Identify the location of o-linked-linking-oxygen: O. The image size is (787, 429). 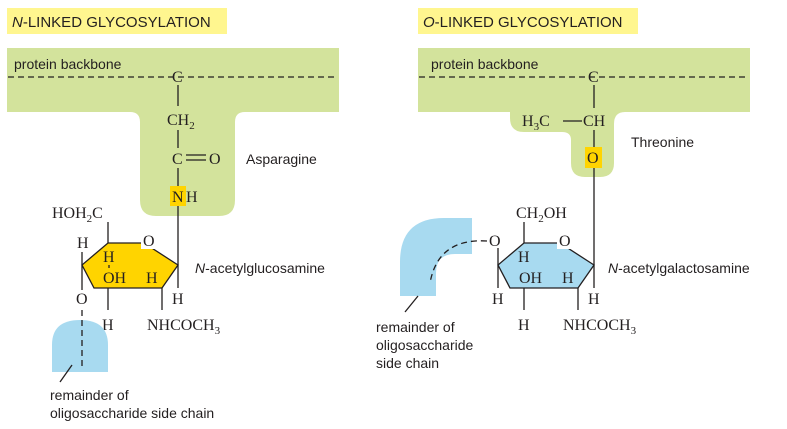
(593, 158).